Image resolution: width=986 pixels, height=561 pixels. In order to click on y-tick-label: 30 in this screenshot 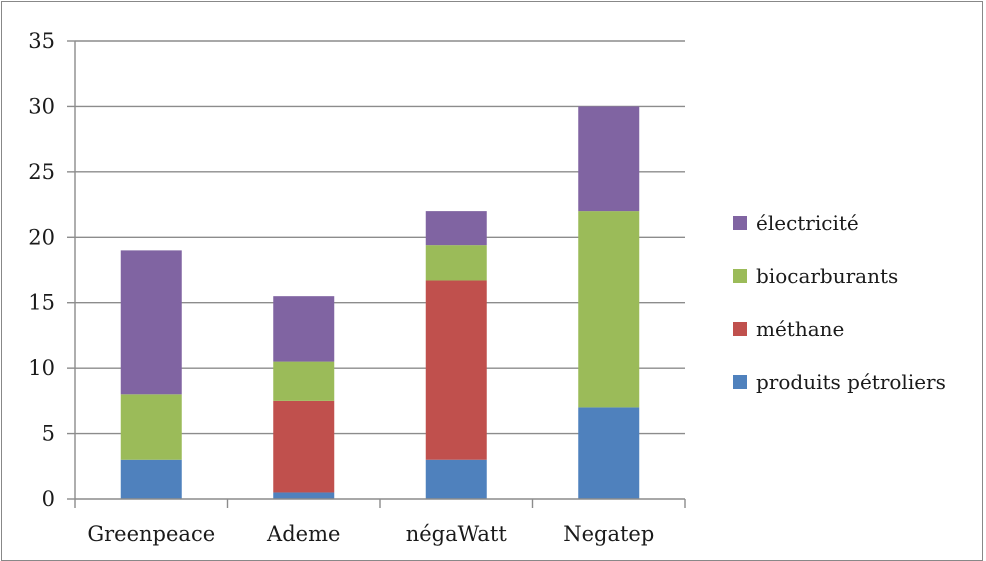, I will do `click(41, 106)`.